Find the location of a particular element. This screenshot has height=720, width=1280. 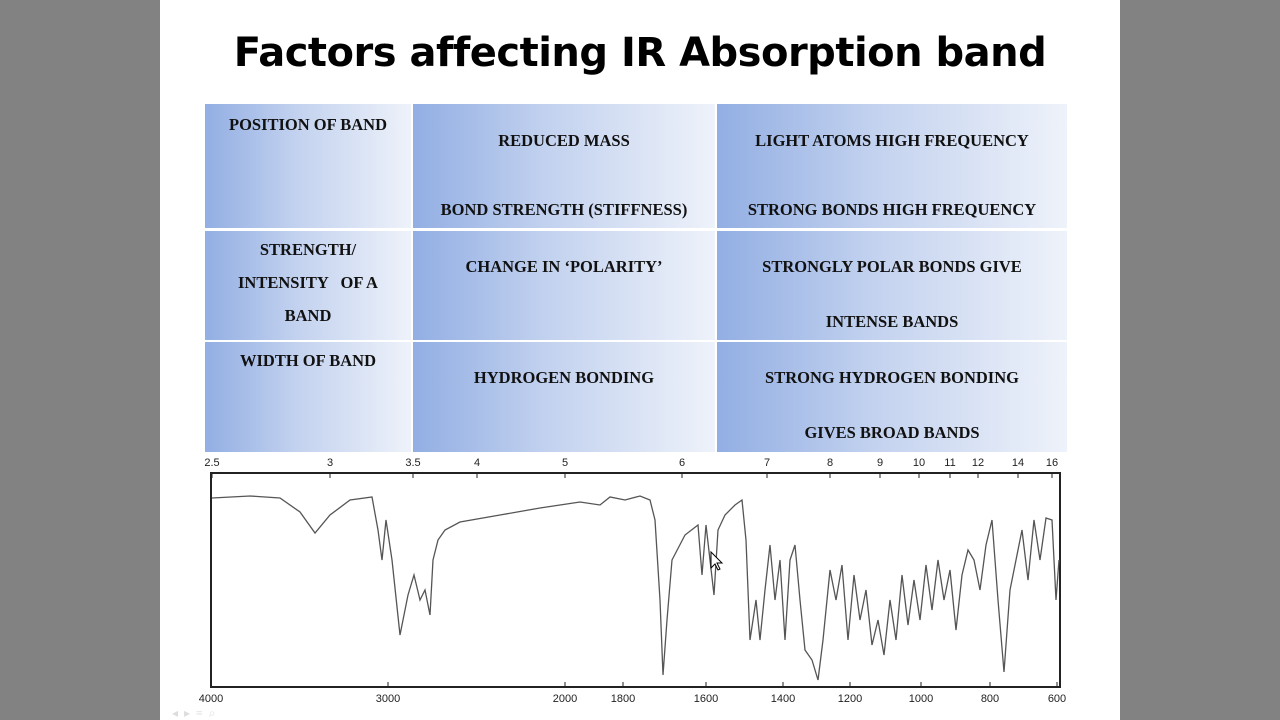

cell-text: CHANGE IN ‘POLARITY’ is located at coordinates (564, 266).